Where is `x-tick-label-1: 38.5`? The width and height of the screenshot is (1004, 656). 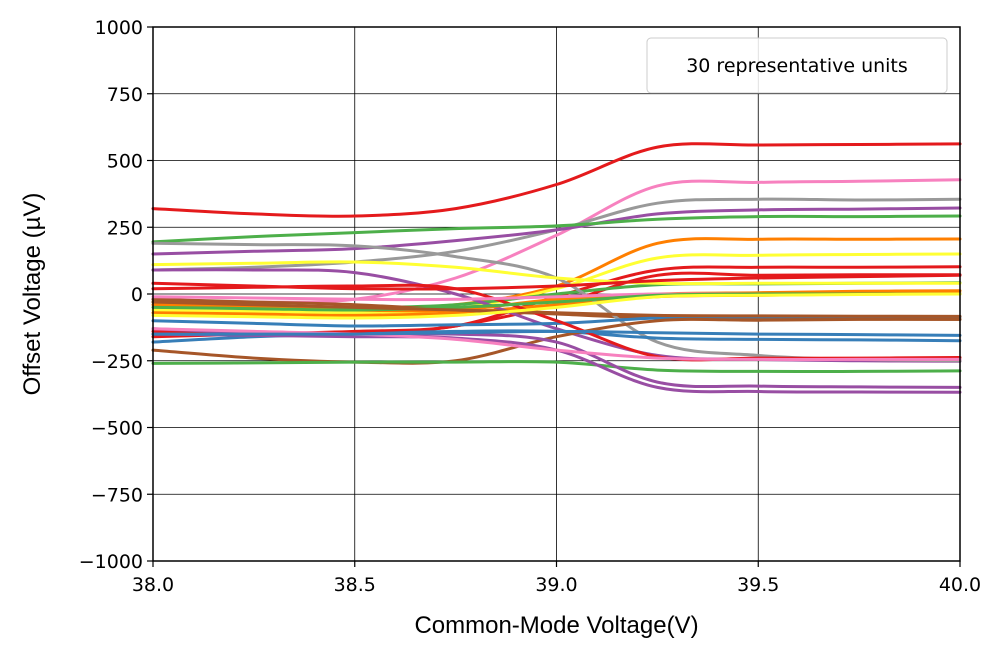
x-tick-label-1: 38.5 is located at coordinates (355, 585).